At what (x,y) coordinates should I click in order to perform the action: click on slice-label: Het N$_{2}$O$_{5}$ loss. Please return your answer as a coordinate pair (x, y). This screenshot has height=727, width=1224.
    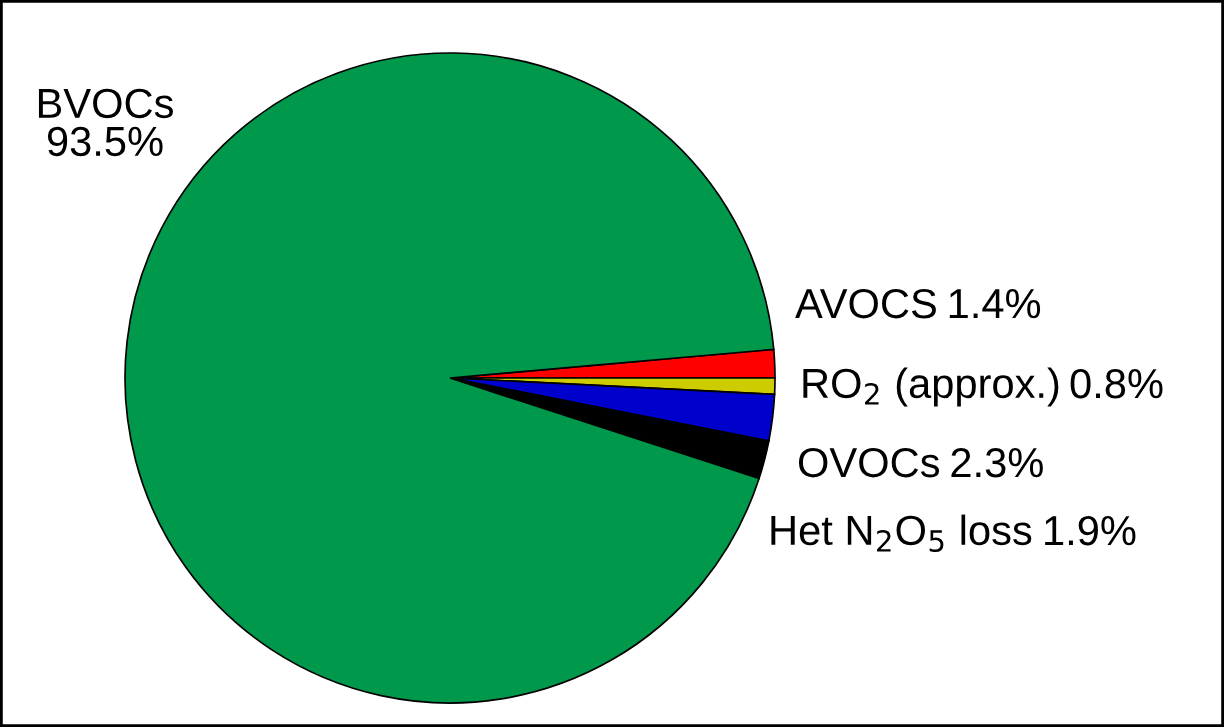
    Looking at the image, I should click on (901, 533).